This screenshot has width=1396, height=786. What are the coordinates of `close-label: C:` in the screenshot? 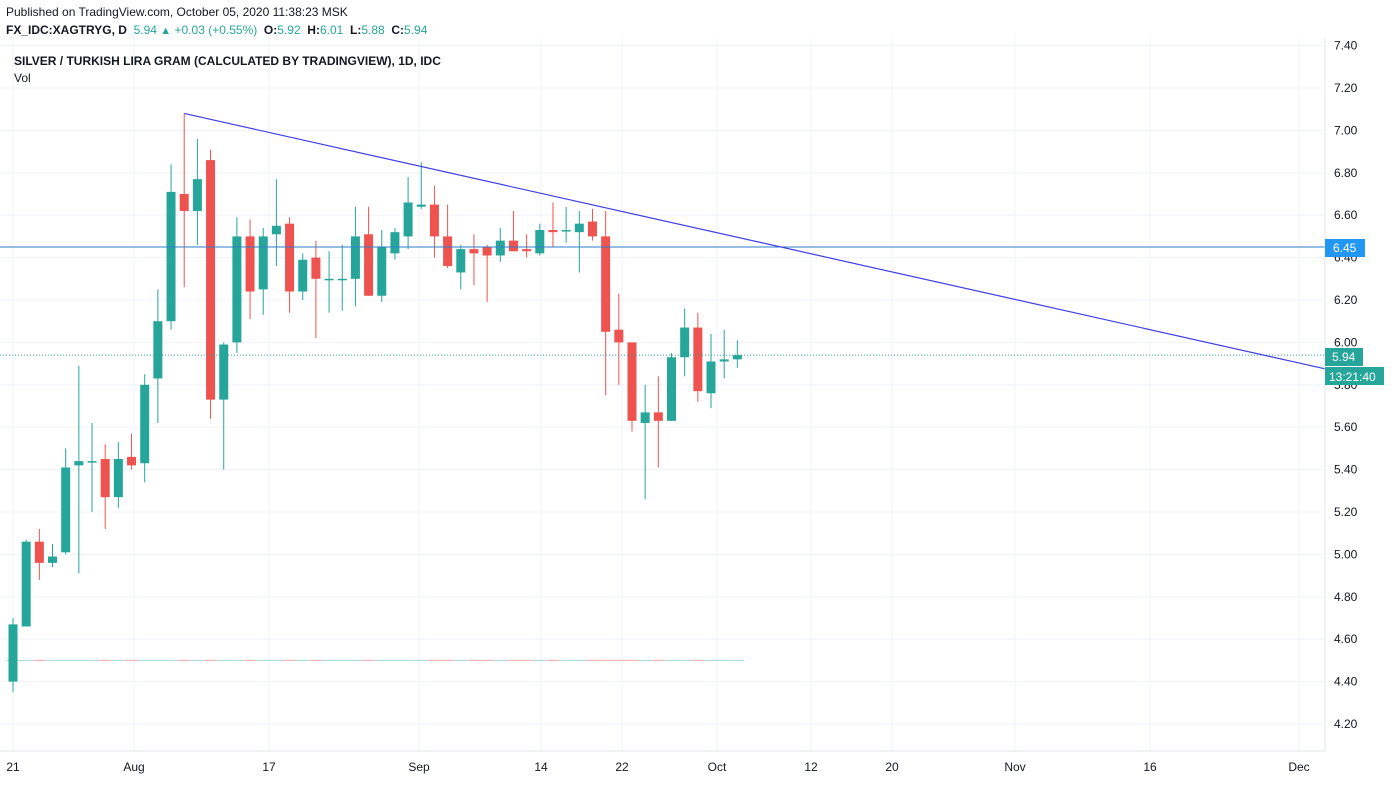 It's located at (398, 30).